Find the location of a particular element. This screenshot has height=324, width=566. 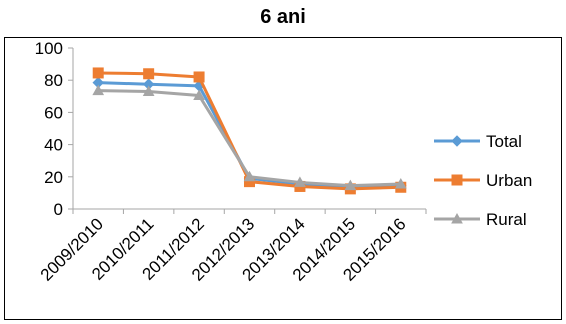

y-tick-label: 60 is located at coordinates (53, 112).